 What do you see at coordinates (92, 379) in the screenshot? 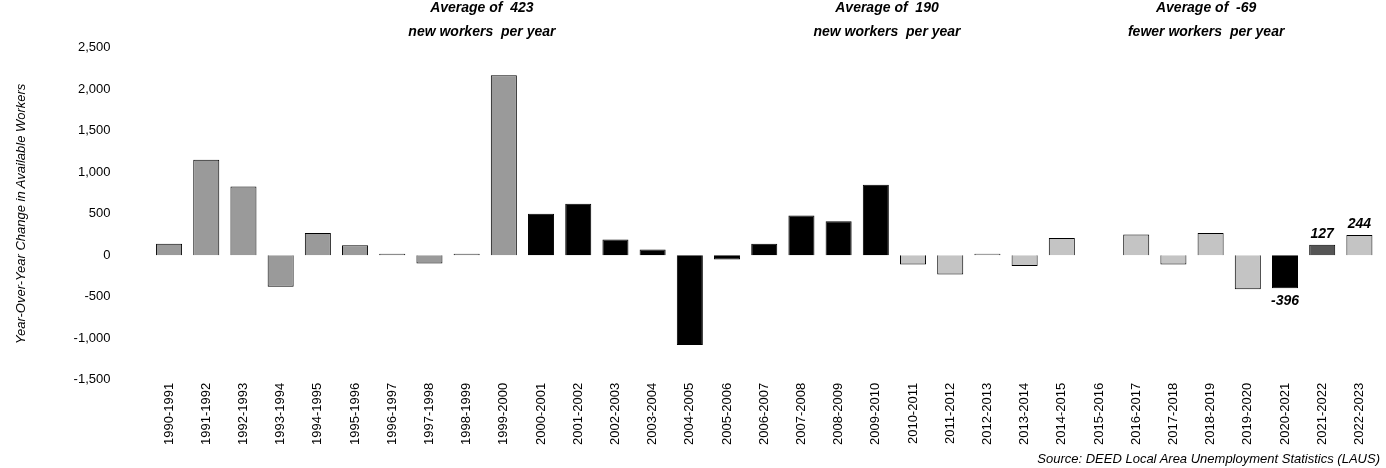
I see `y-tick-label: -1,500` at bounding box center [92, 379].